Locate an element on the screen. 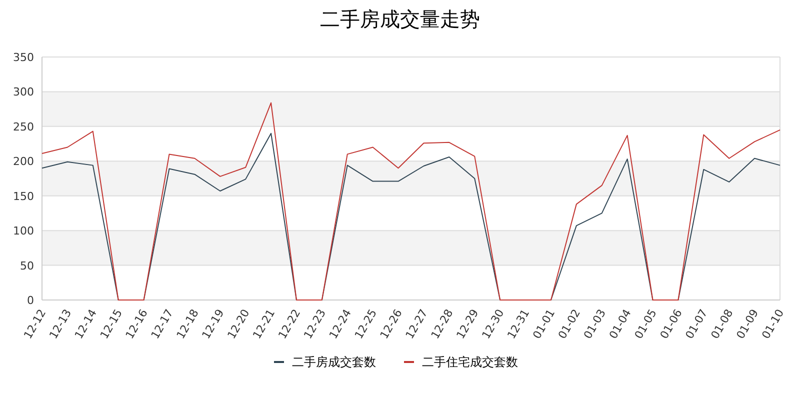  legend-label: 二手住宅成交套数 is located at coordinates (470, 362).